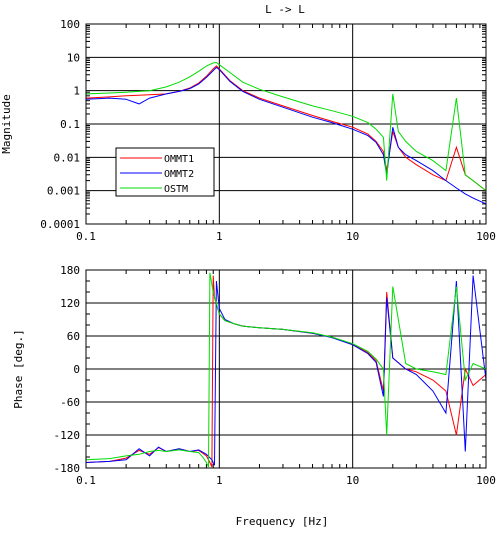 Image resolution: width=499 pixels, height=539 pixels. Describe the element at coordinates (76, 369) in the screenshot. I see `y-tick-label: 0` at that location.